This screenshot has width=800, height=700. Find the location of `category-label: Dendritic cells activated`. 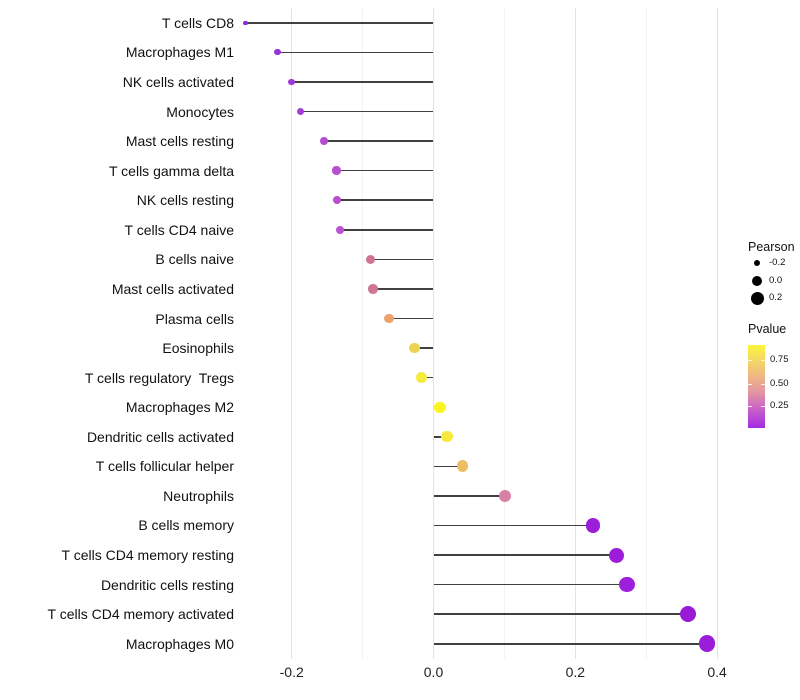

category-label: Dendritic cells activated is located at coordinates (160, 436).